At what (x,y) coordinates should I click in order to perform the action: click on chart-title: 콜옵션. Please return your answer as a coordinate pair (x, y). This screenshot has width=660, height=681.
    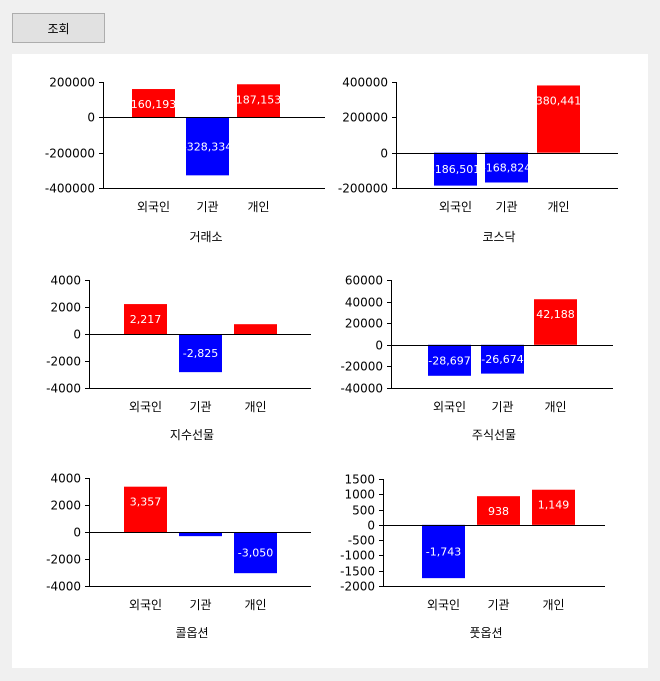
    Looking at the image, I should click on (191, 633).